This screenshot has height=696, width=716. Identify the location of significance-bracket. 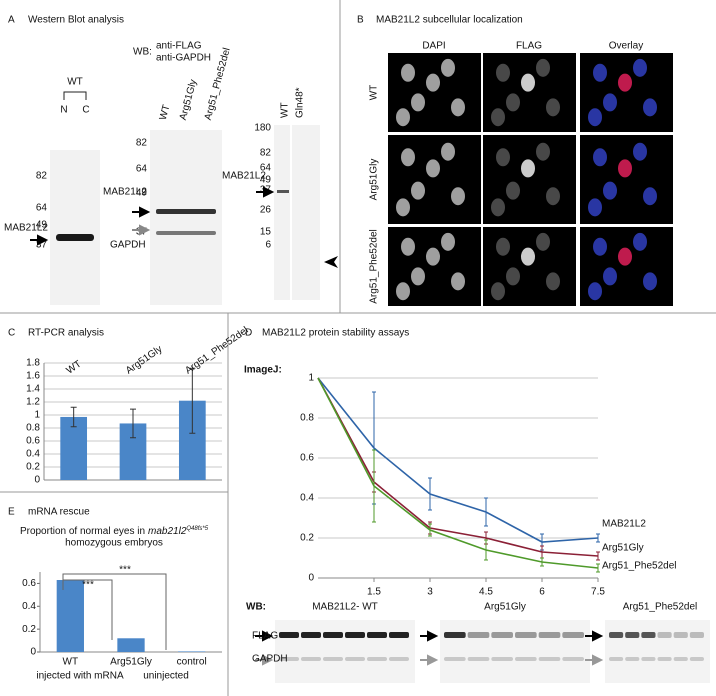
(87, 609).